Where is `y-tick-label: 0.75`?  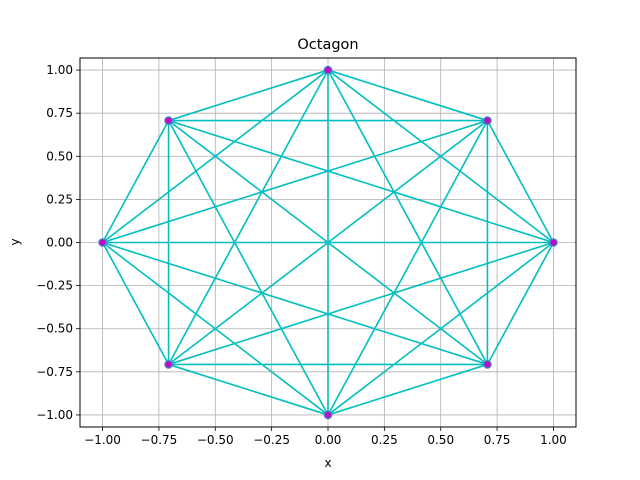 y-tick-label: 0.75 is located at coordinates (59, 113).